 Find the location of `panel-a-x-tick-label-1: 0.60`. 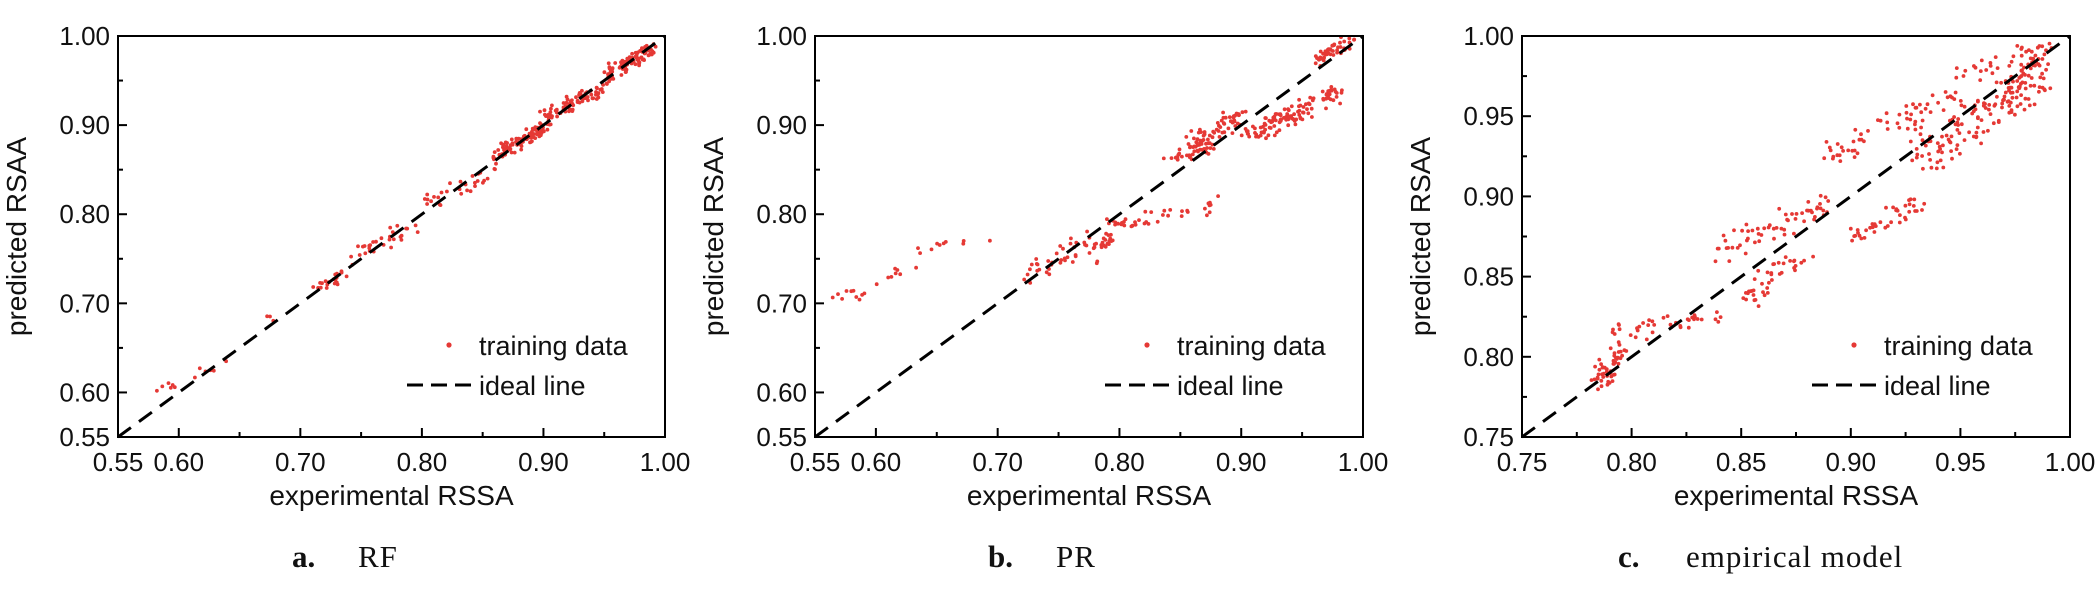

panel-a-x-tick-label-1: 0.60 is located at coordinates (178, 462).